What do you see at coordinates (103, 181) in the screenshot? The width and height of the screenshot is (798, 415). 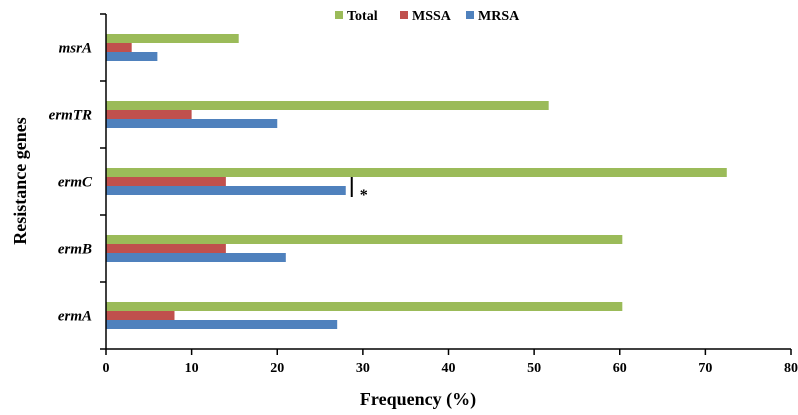 I see `y-ticks-group` at bounding box center [103, 181].